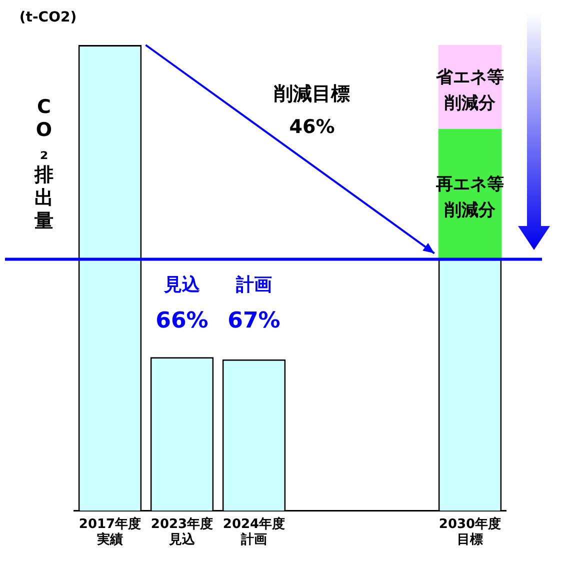 The height and width of the screenshot is (562, 564). What do you see at coordinates (470, 532) in the screenshot?
I see `x-tick-label: 2030年度目標` at bounding box center [470, 532].